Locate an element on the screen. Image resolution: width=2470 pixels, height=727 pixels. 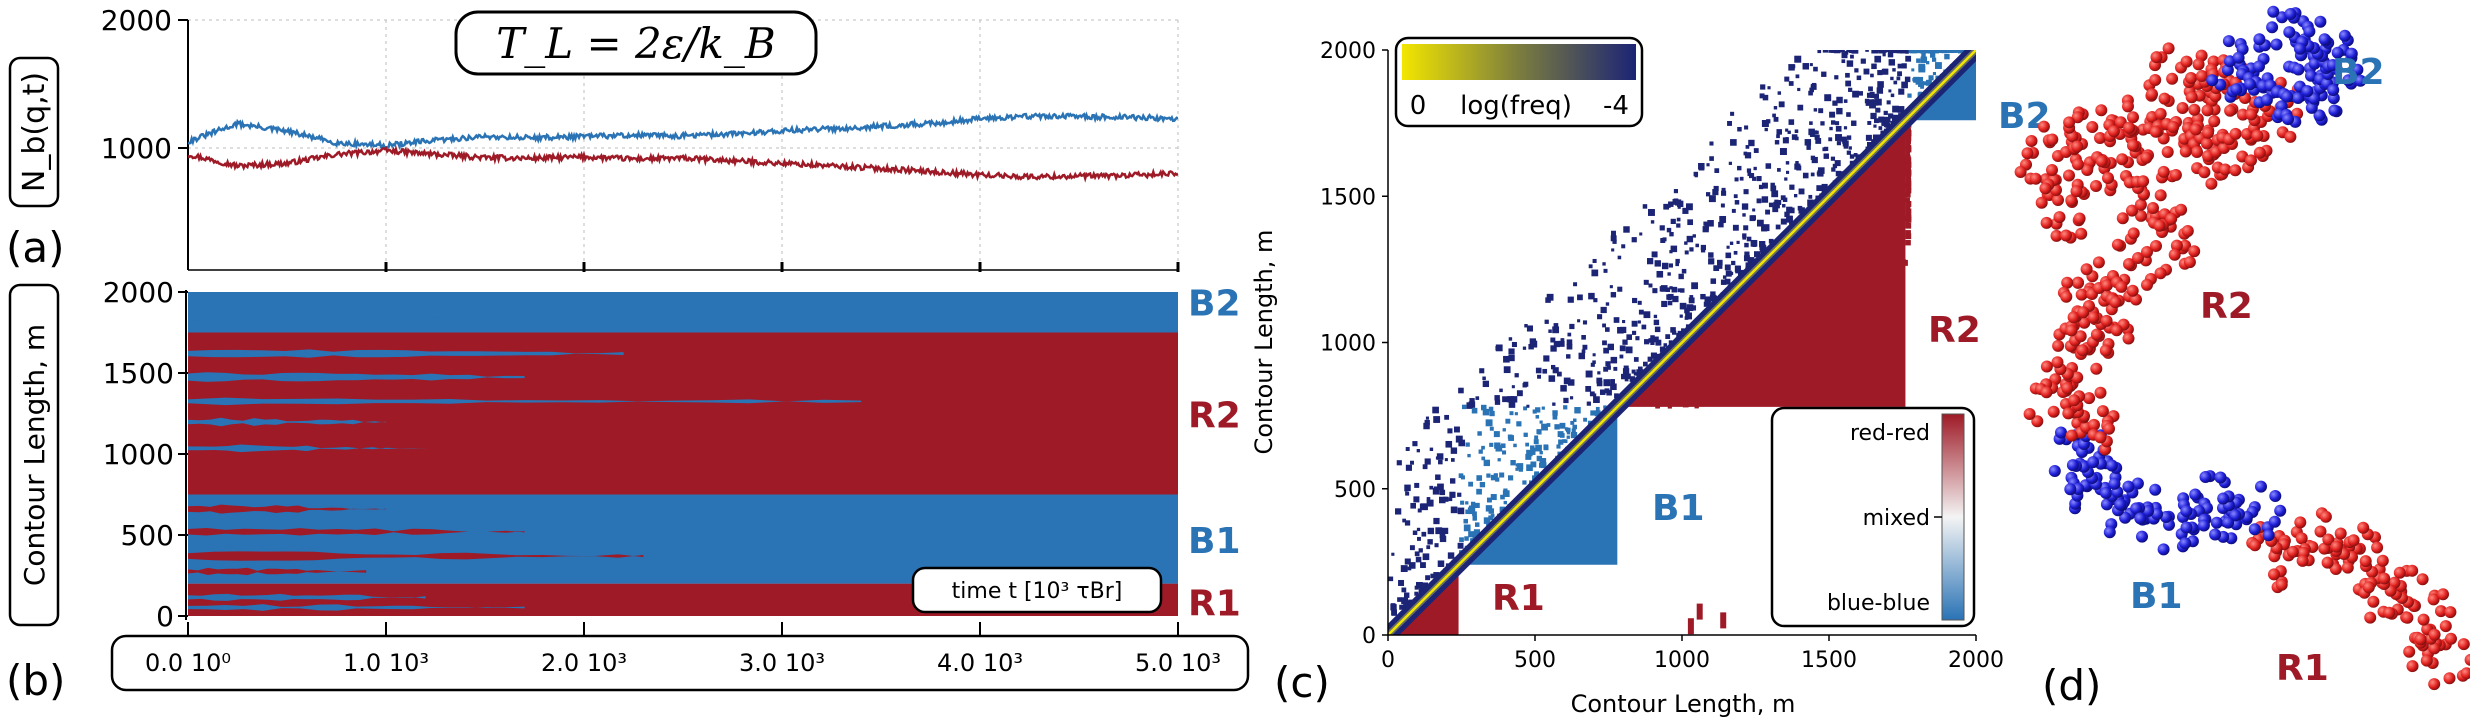
panel-a-series-red is located at coordinates (683, 164).